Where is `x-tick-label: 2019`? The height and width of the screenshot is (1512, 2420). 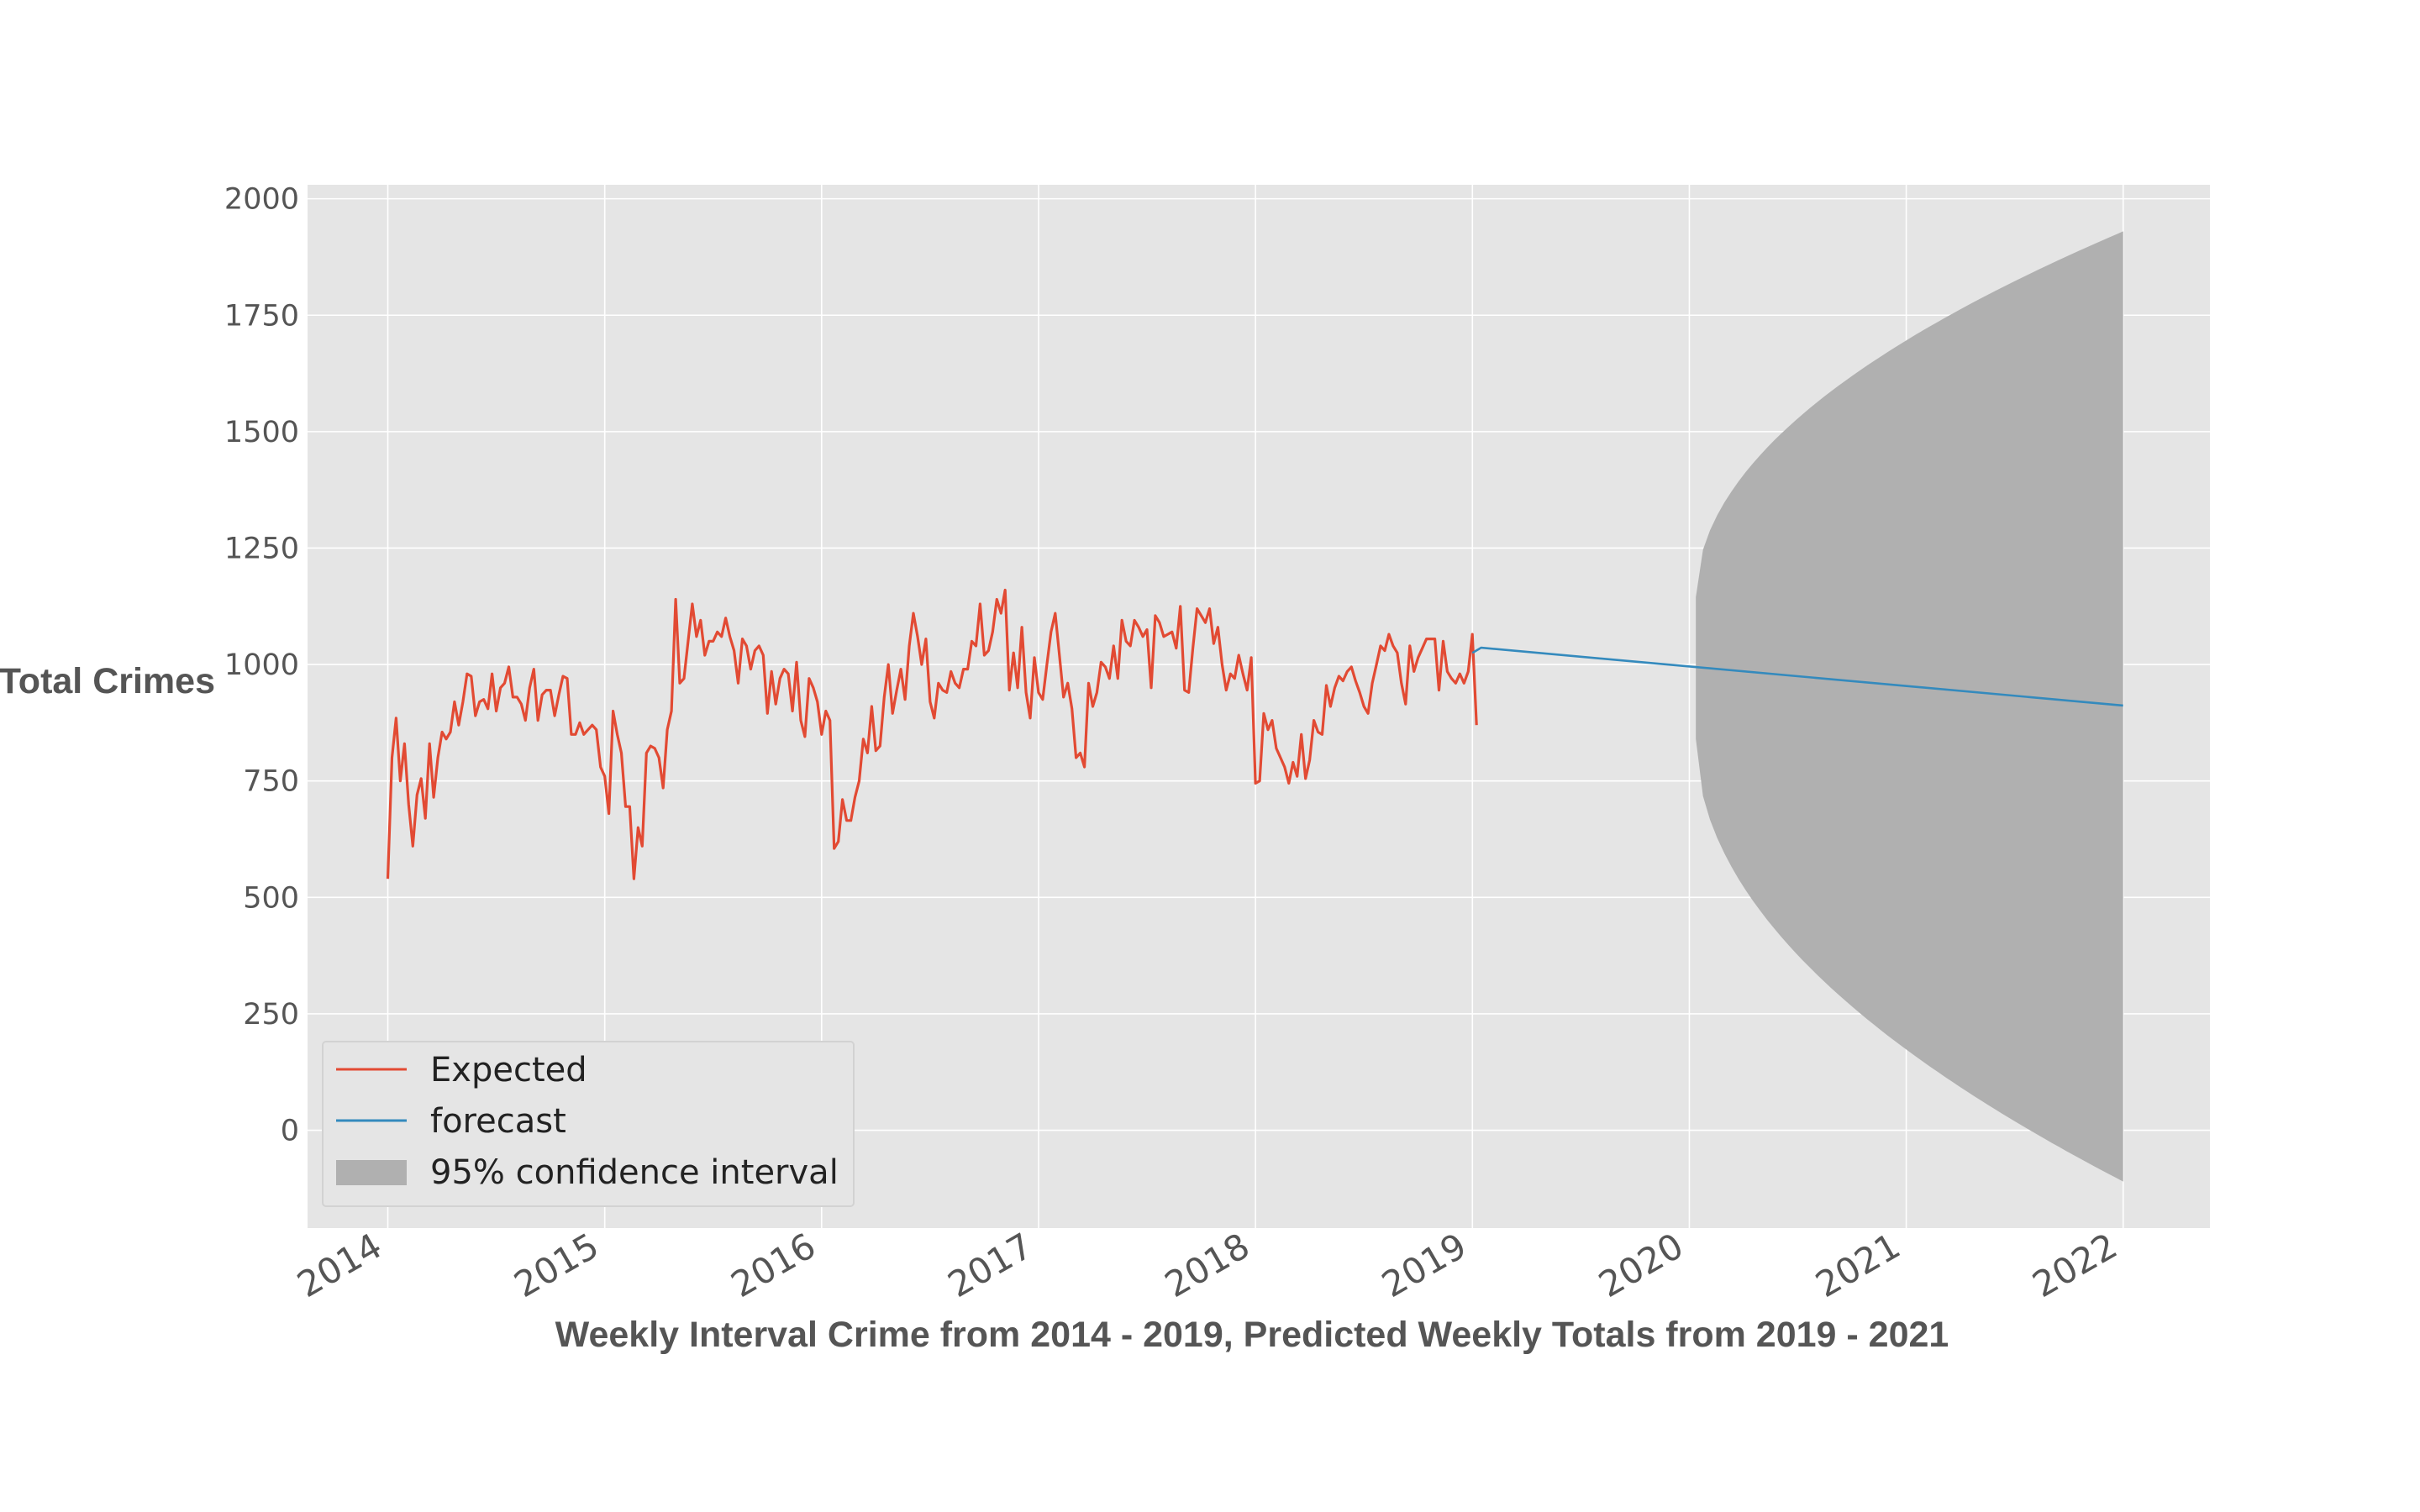 x-tick-label: 2019 is located at coordinates (1424, 1265).